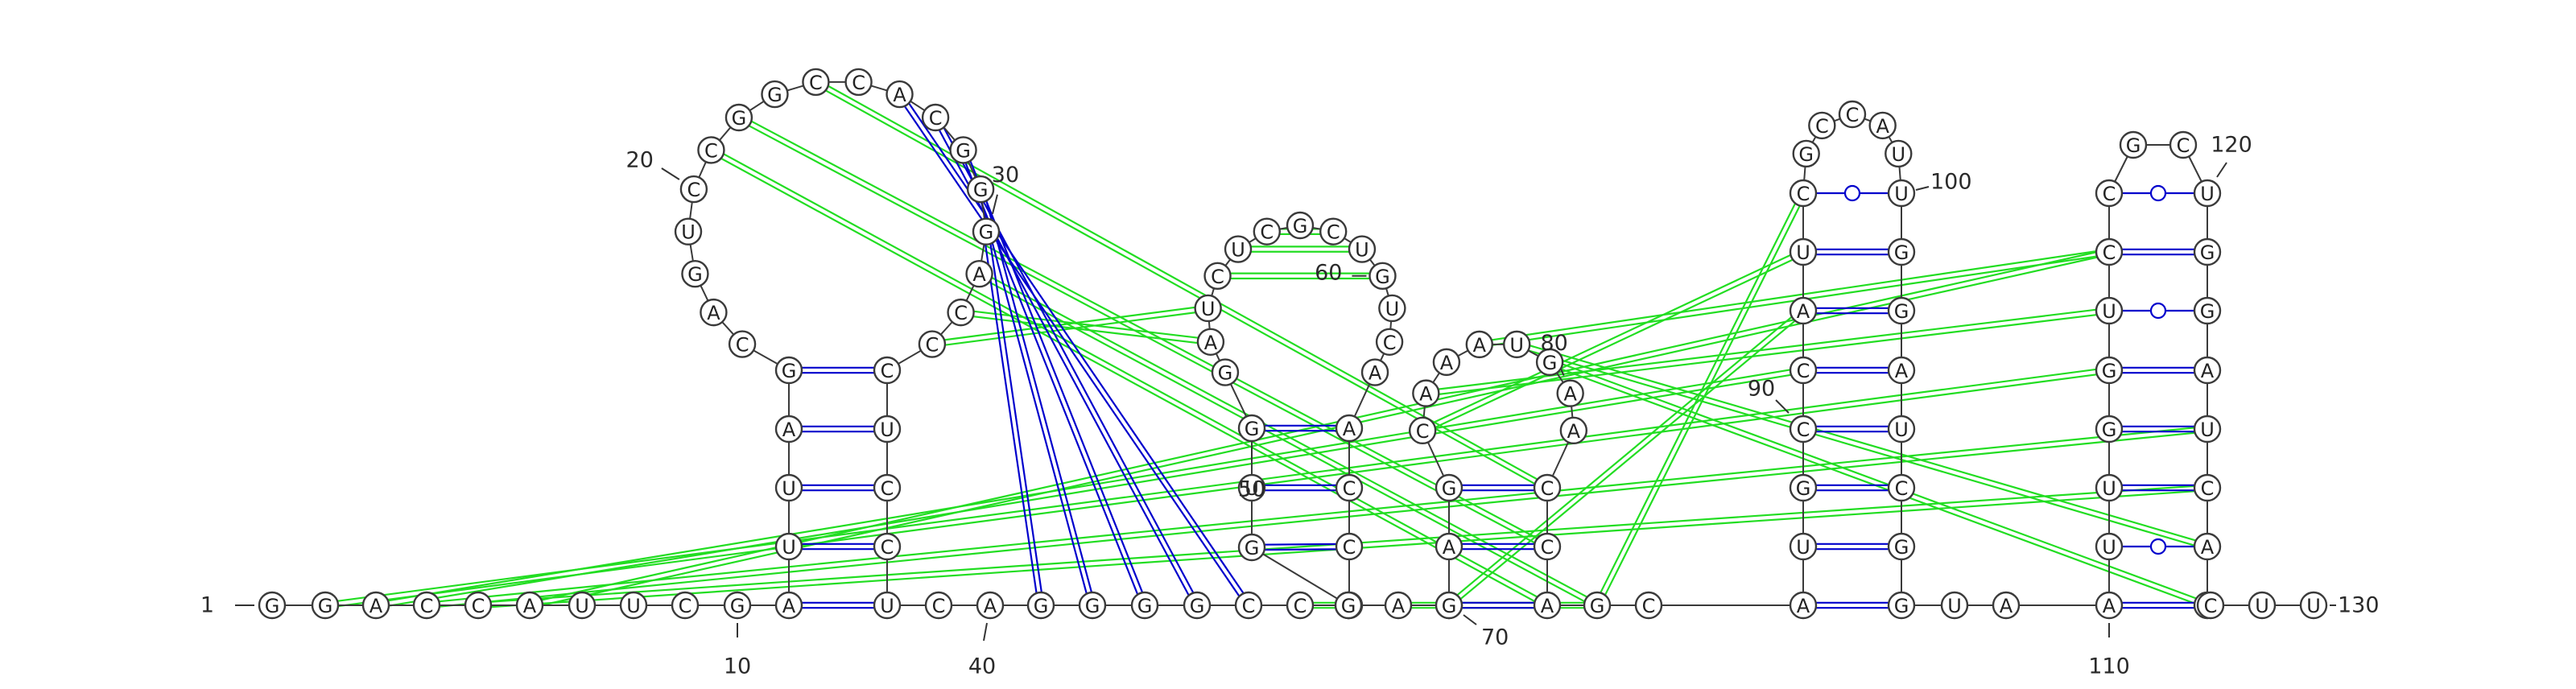  What do you see at coordinates (1549, 362) in the screenshot?
I see `nucleotide-79: G` at bounding box center [1549, 362].